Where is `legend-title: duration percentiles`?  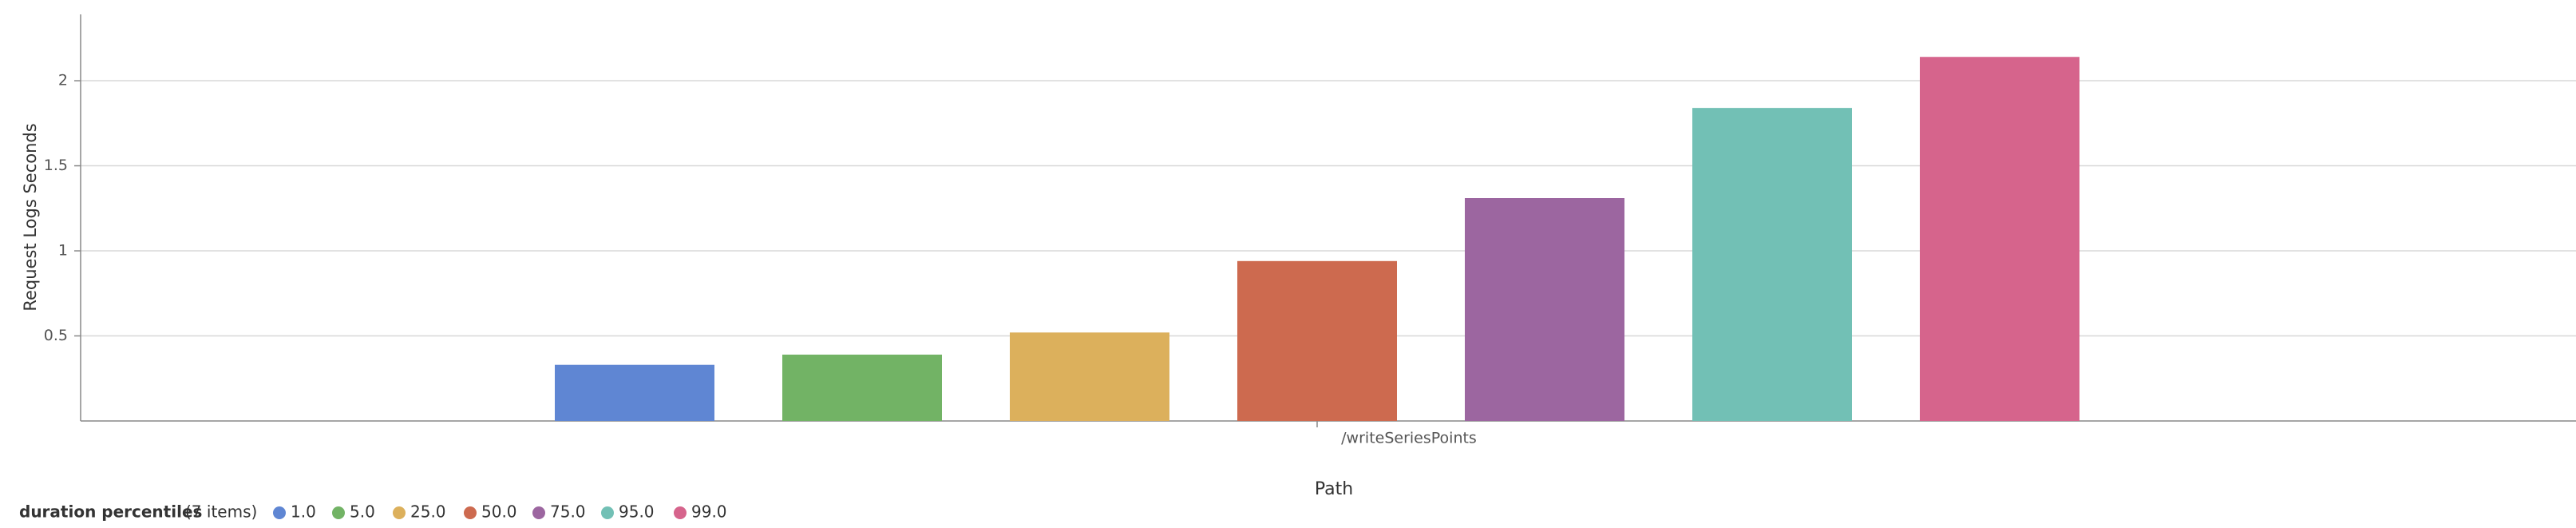
legend-title: duration percentiles is located at coordinates (110, 512).